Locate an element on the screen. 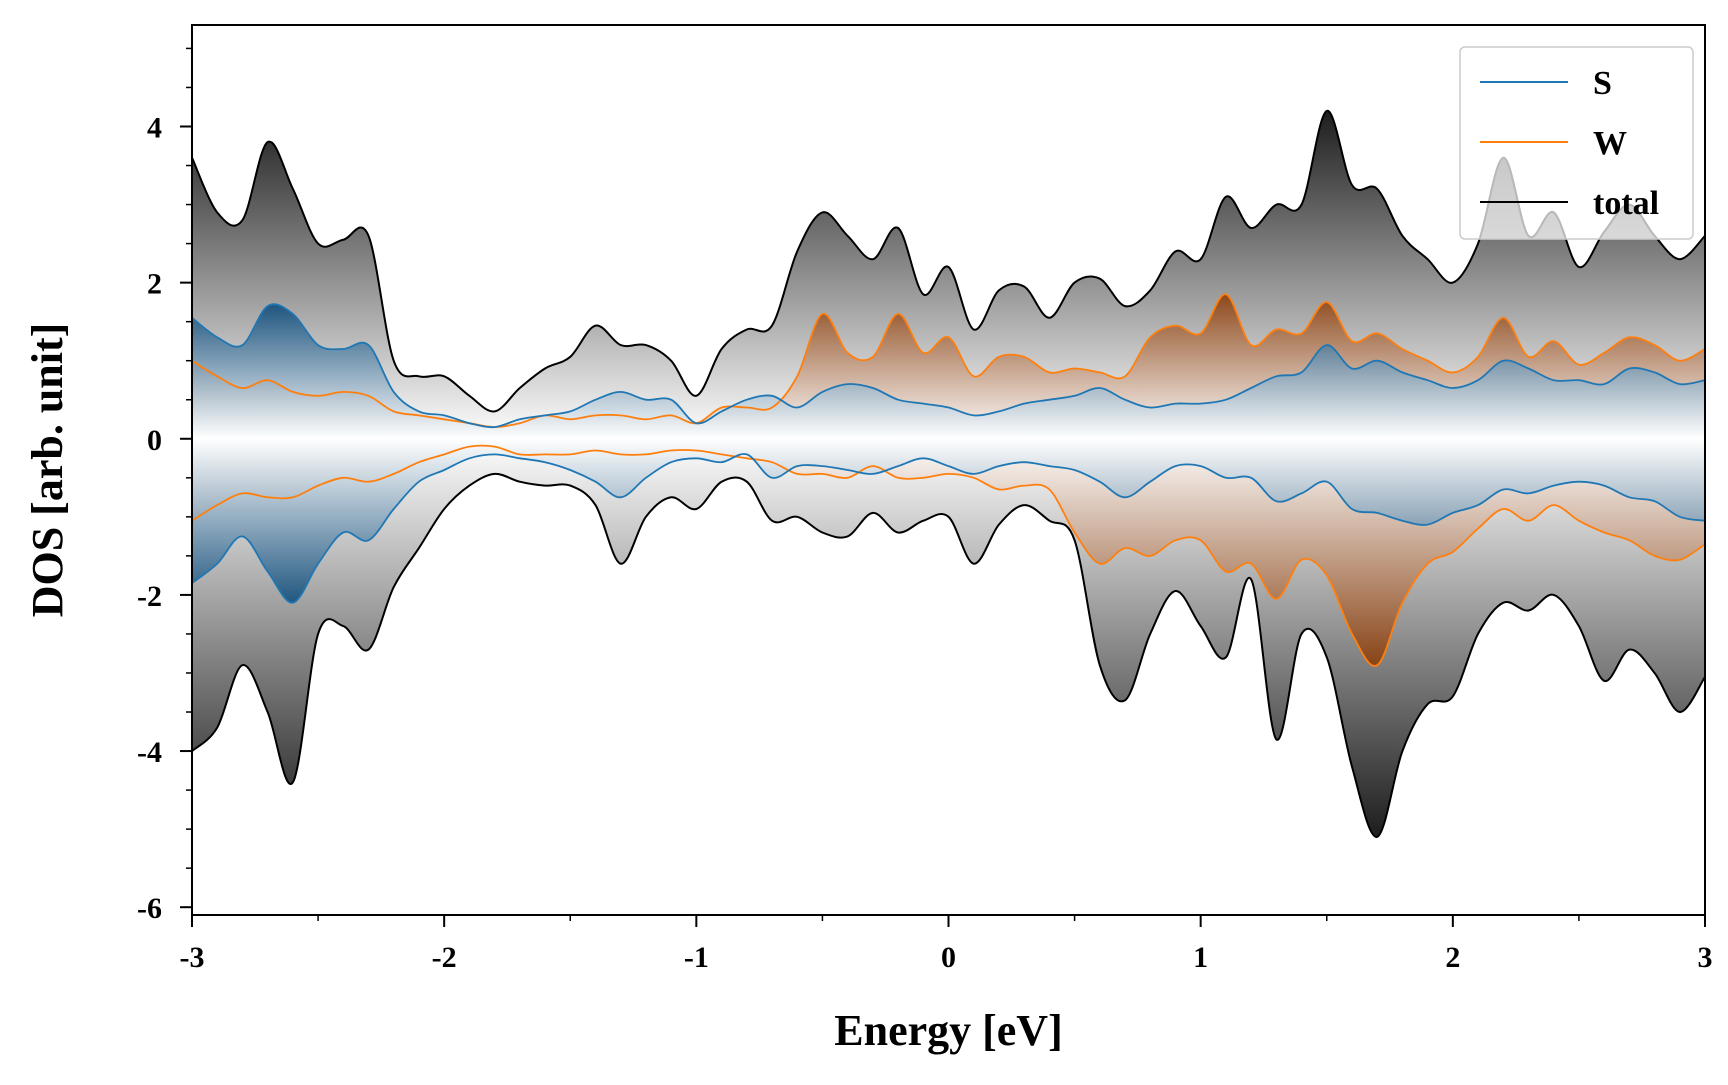  area-S-up is located at coordinates (948, 371).